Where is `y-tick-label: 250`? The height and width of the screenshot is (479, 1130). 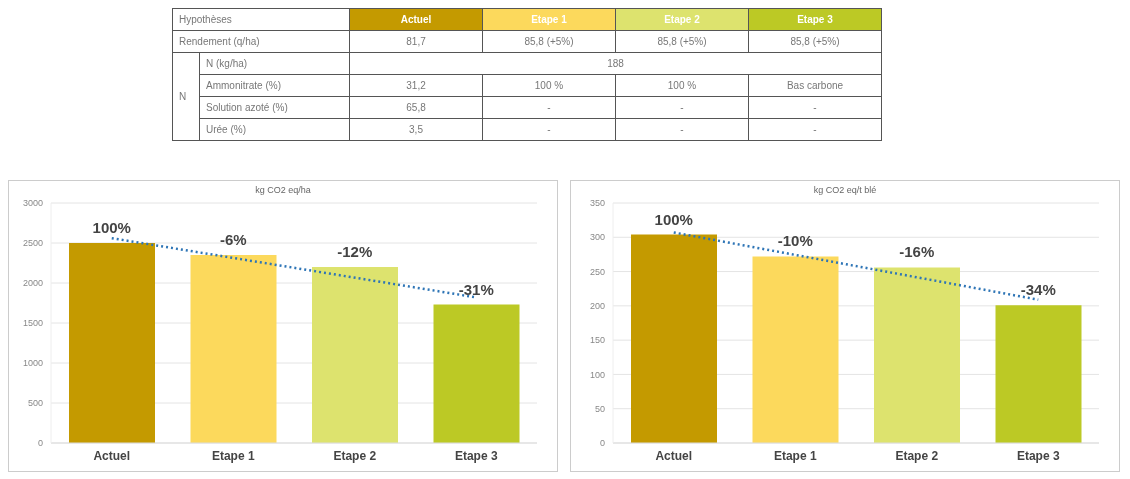
y-tick-label: 250 is located at coordinates (597, 271).